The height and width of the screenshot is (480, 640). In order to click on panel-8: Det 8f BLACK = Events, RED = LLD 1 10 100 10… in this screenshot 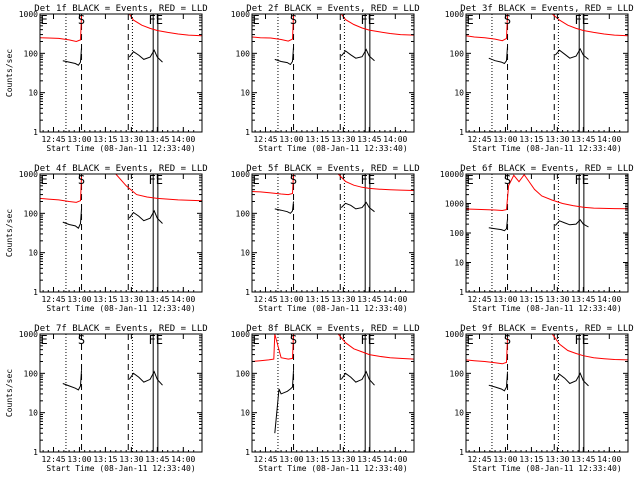, I will do `click(325, 398)`.